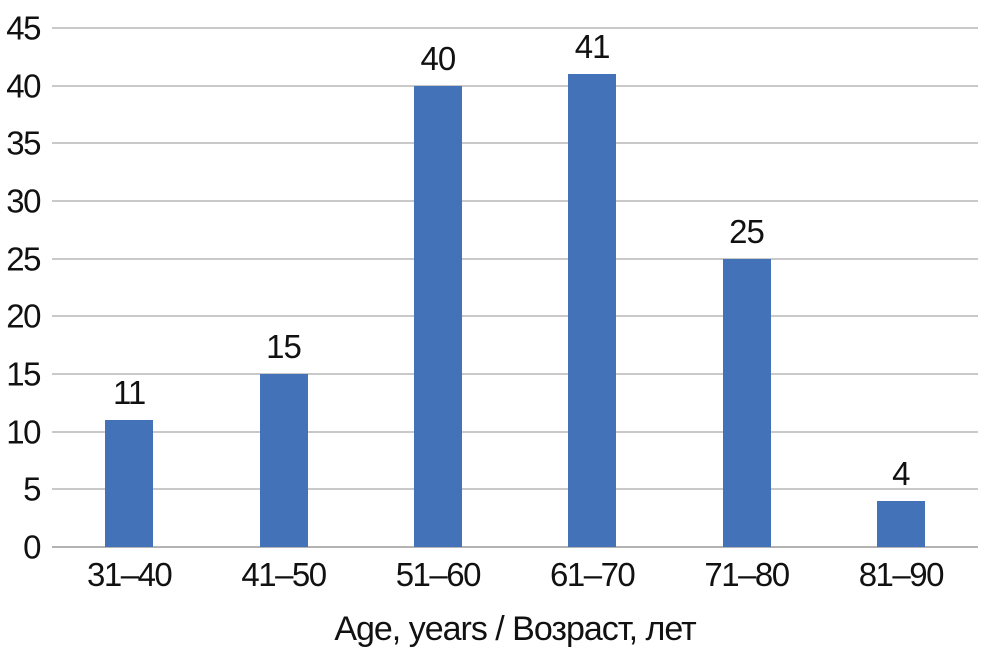 This screenshot has height=657, width=981. What do you see at coordinates (23, 432) in the screenshot?
I see `y-tick-label: 10` at bounding box center [23, 432].